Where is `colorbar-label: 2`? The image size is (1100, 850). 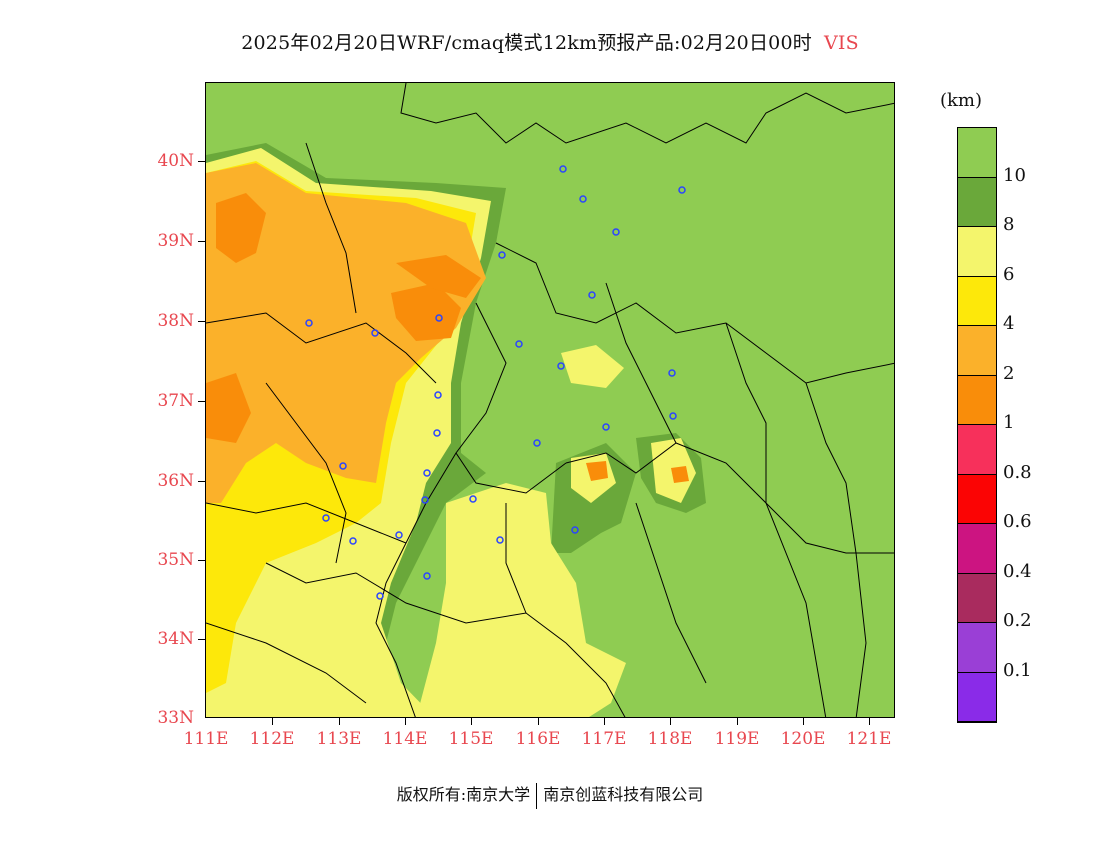
colorbar-label: 2 is located at coordinates (1009, 373).